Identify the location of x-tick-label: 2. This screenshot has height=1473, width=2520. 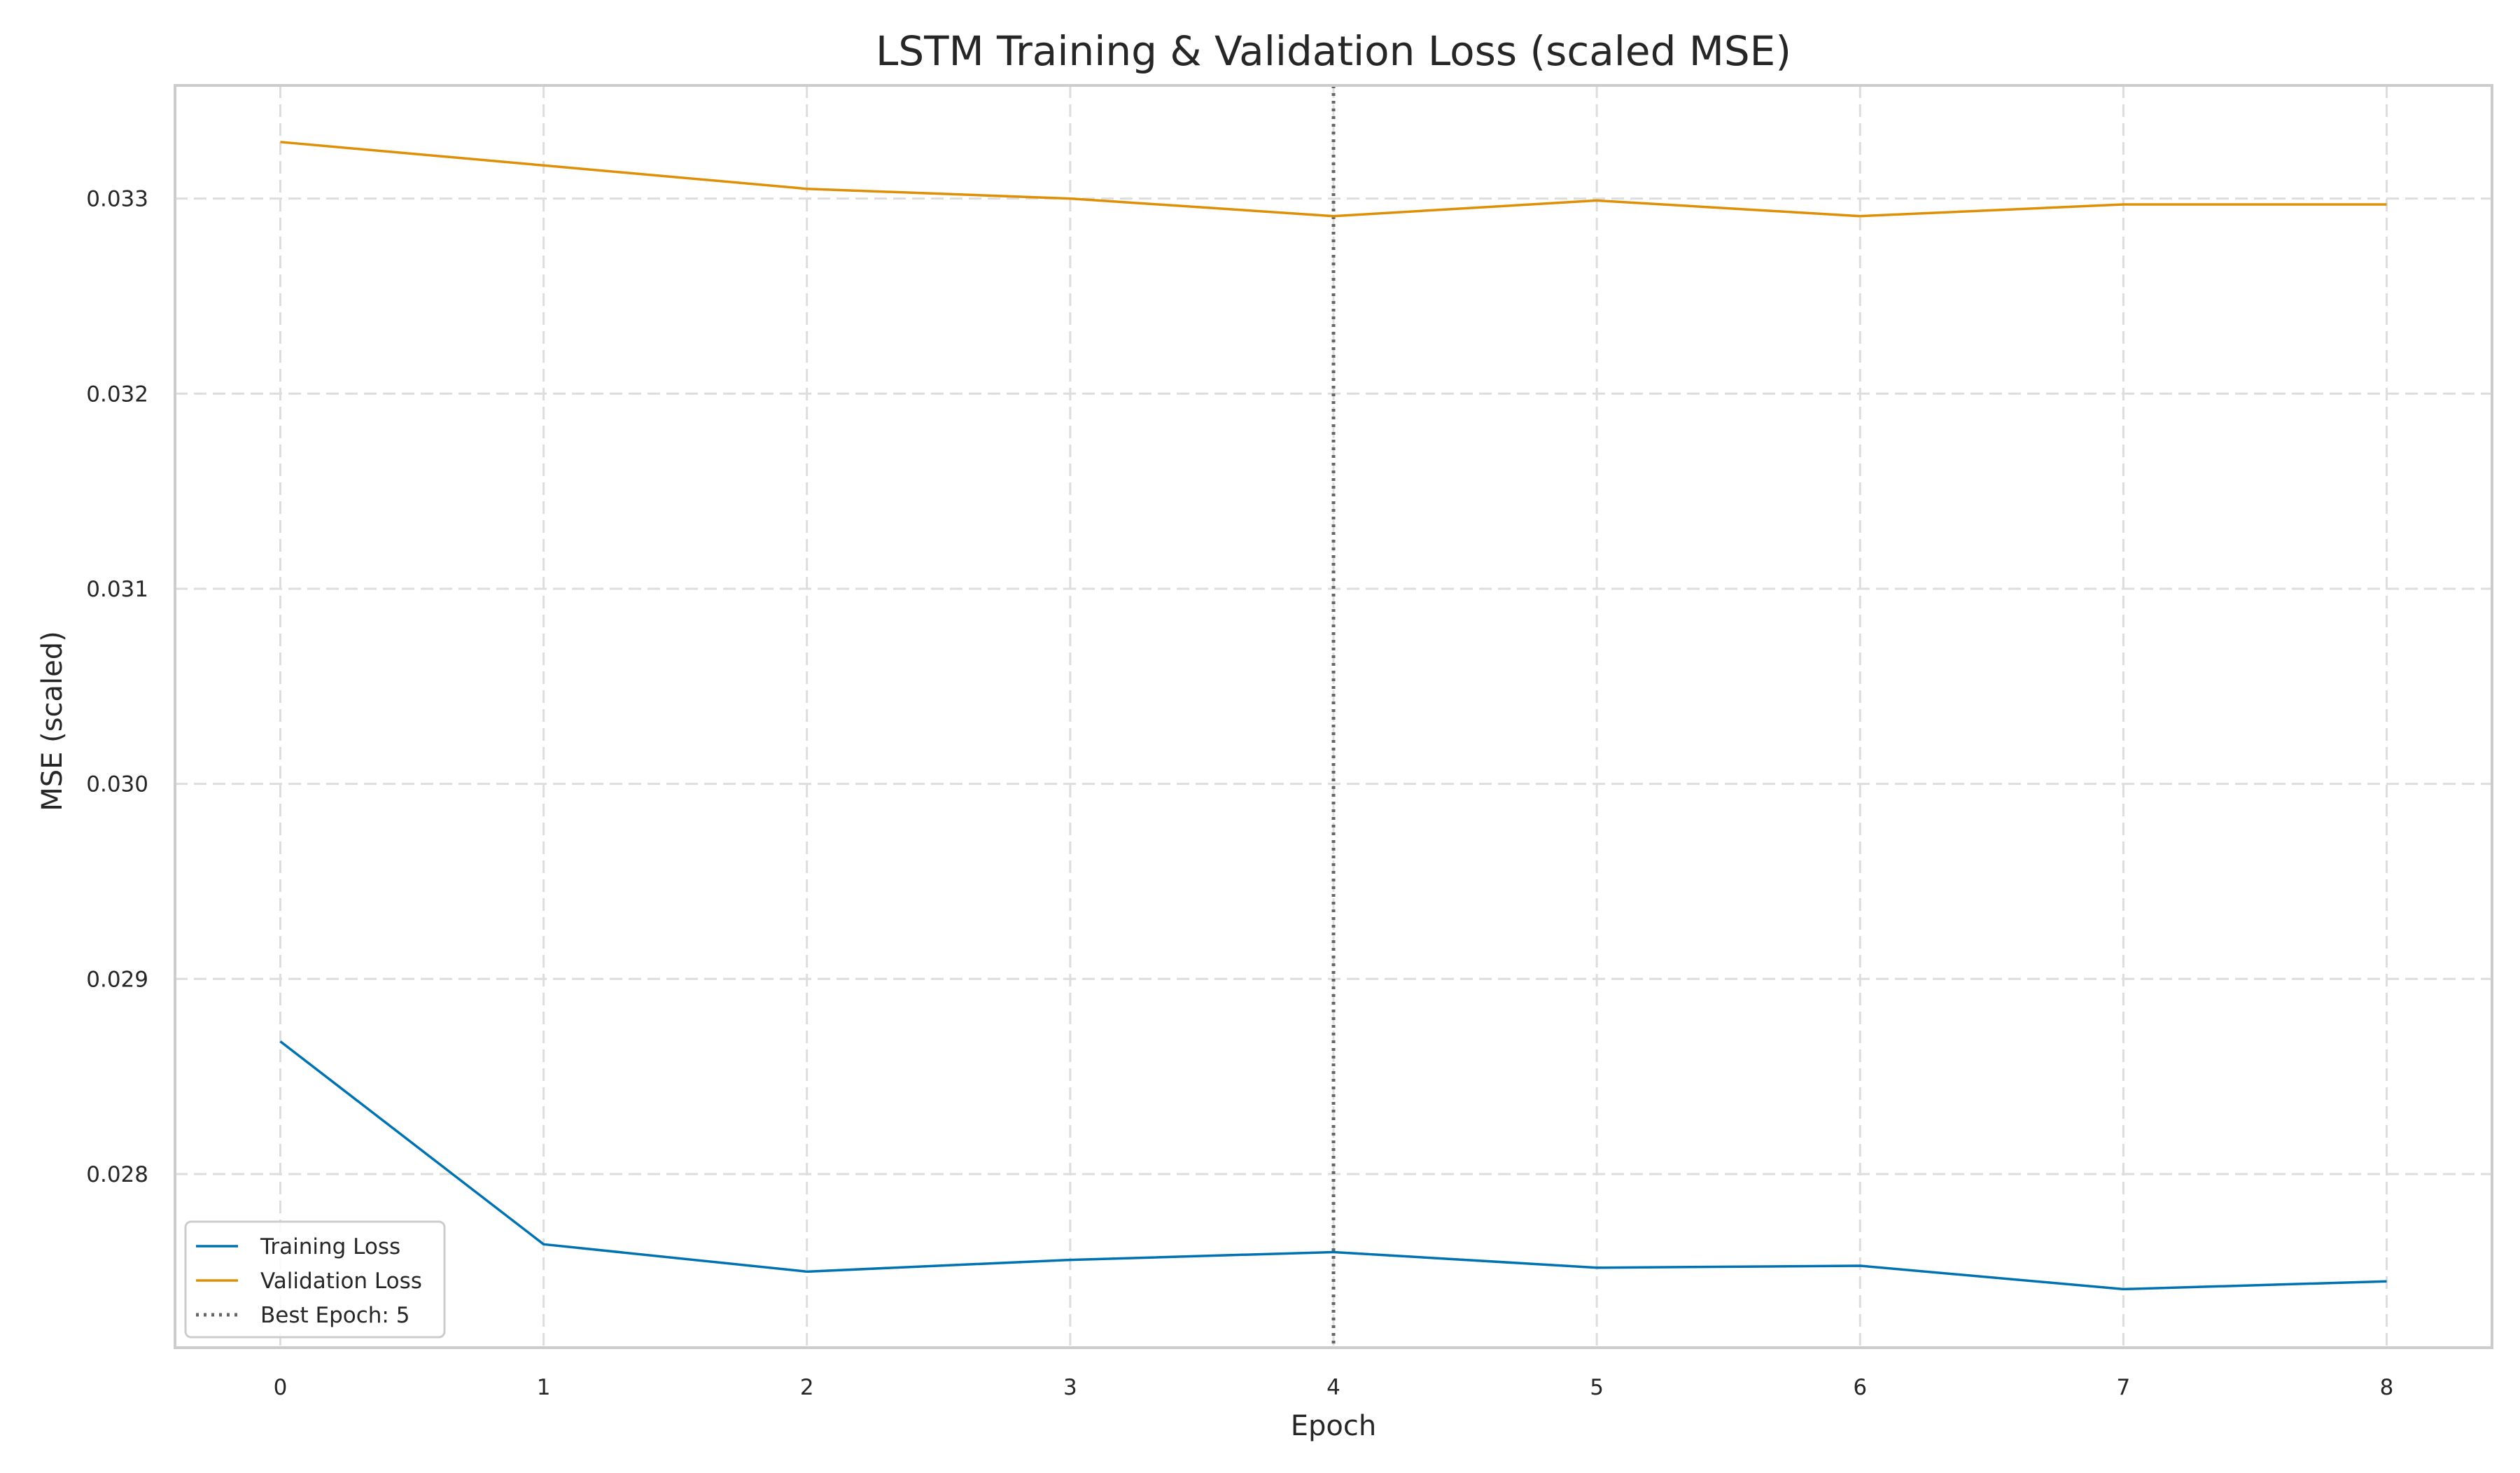
(807, 1387).